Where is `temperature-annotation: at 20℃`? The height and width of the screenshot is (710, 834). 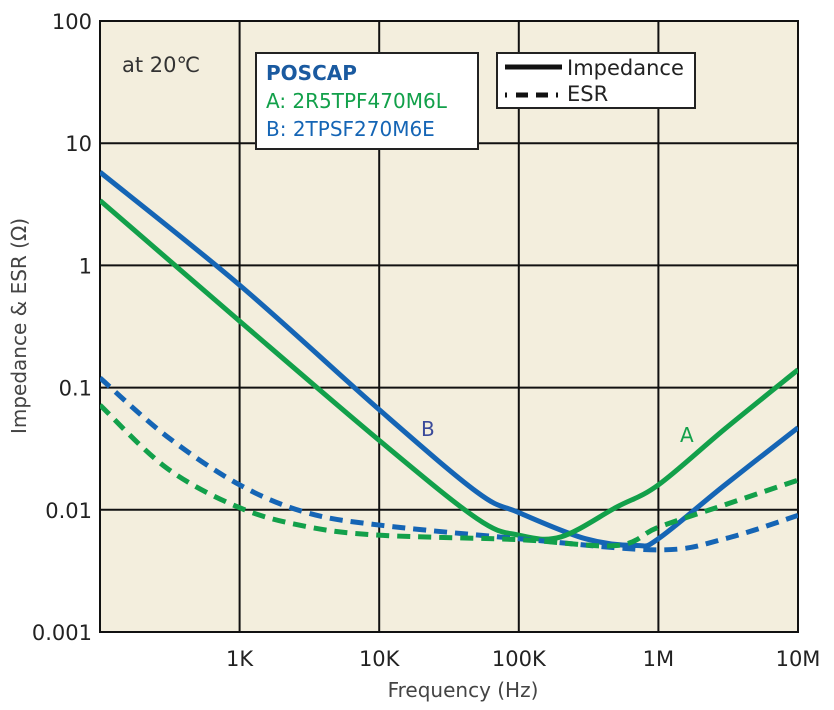
temperature-annotation: at 20℃ is located at coordinates (161, 65).